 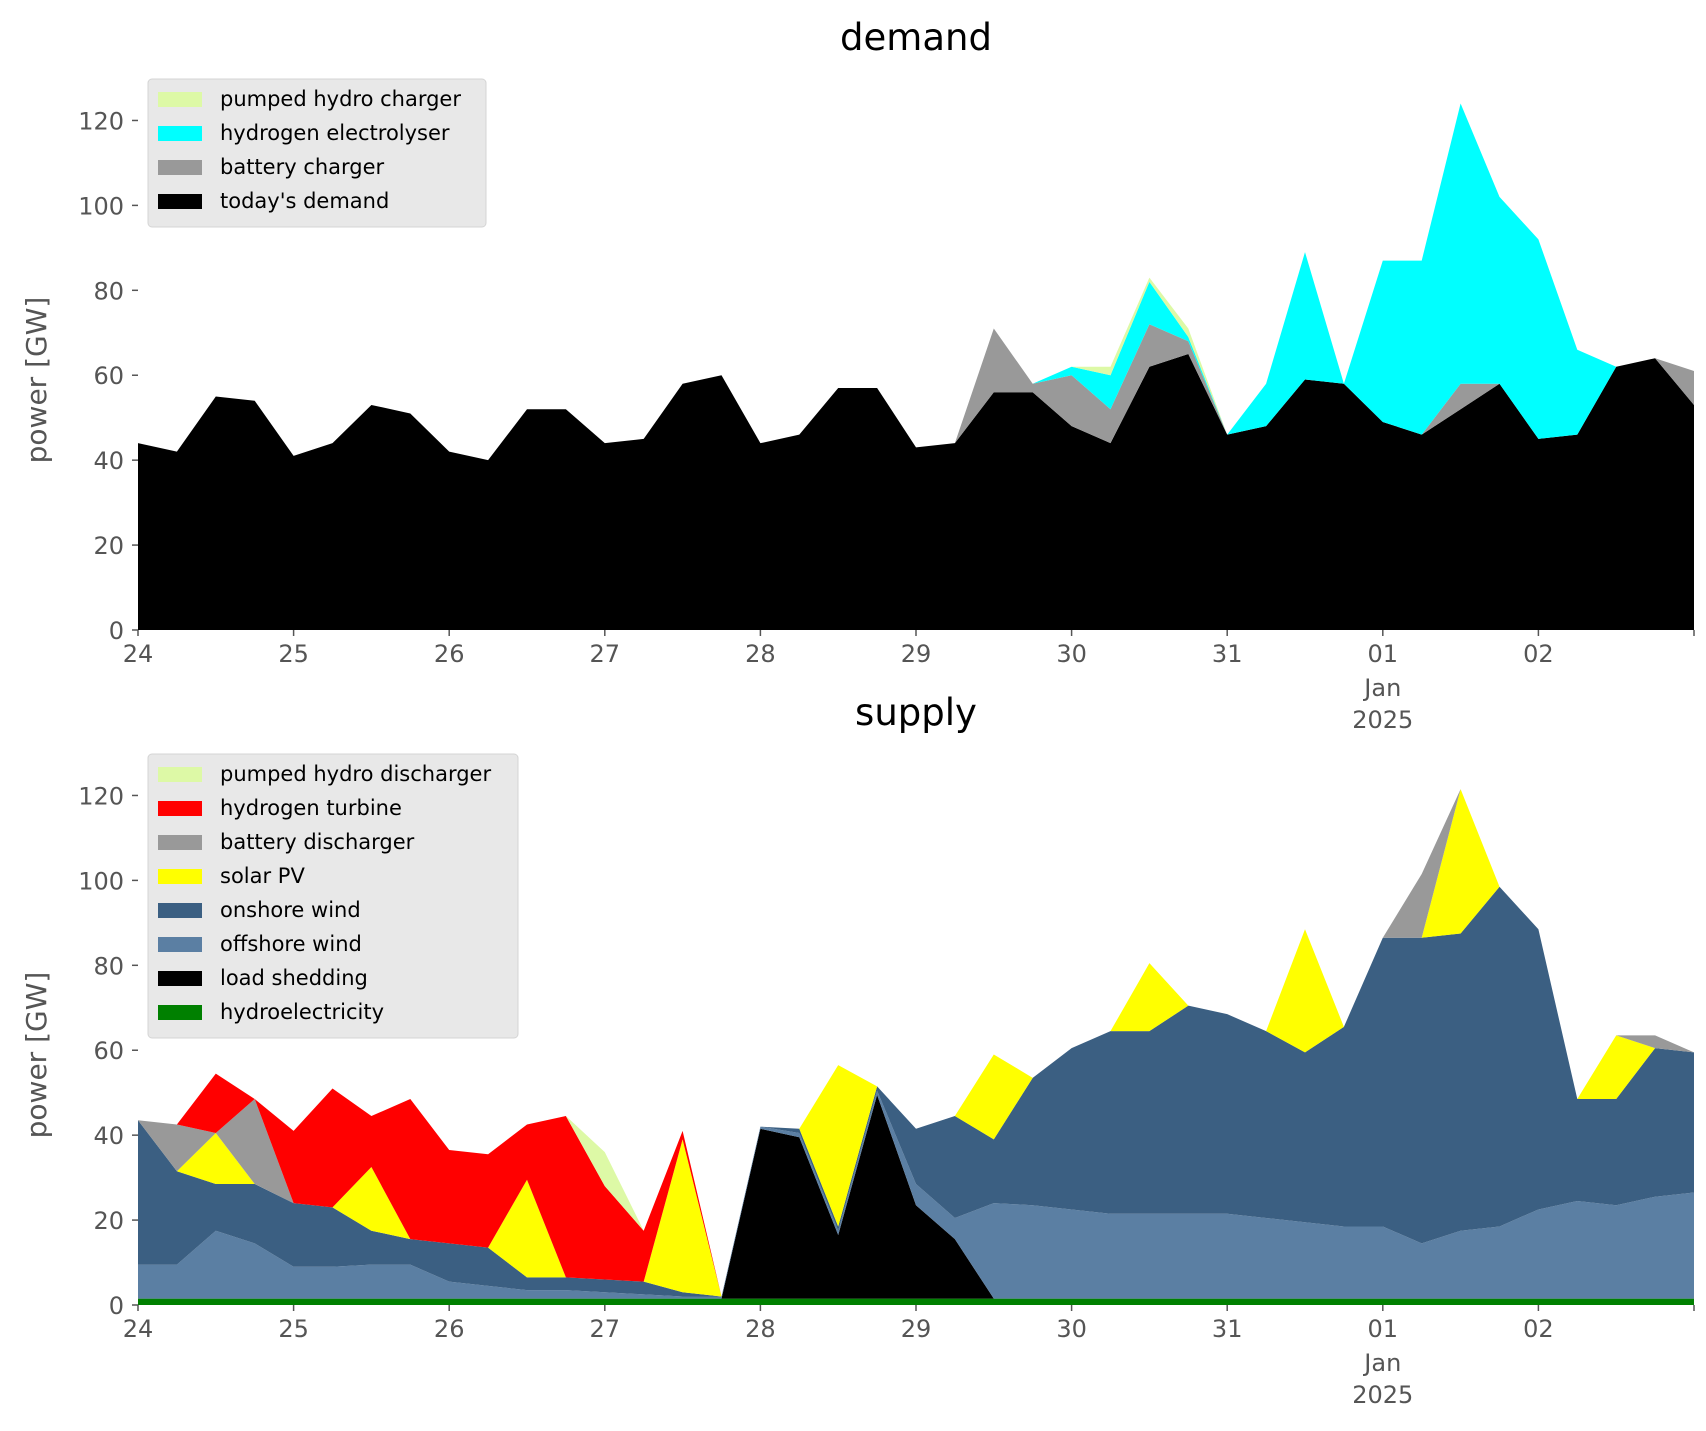 I want to click on legend-swatch-hydrogen-electrolyser, so click(x=180, y=133).